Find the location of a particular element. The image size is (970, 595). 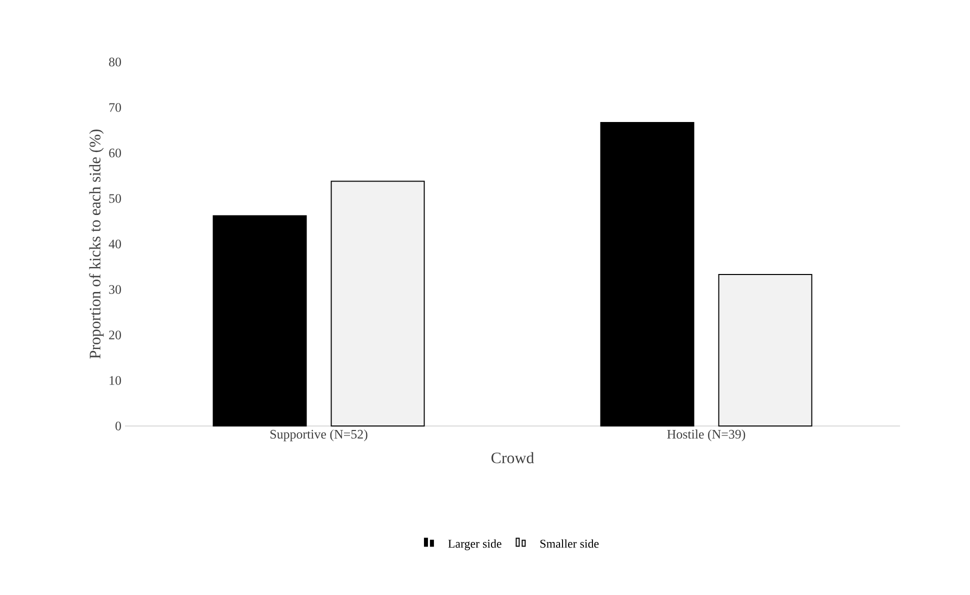

x-tick-label: Hostile (N=39) is located at coordinates (706, 436).